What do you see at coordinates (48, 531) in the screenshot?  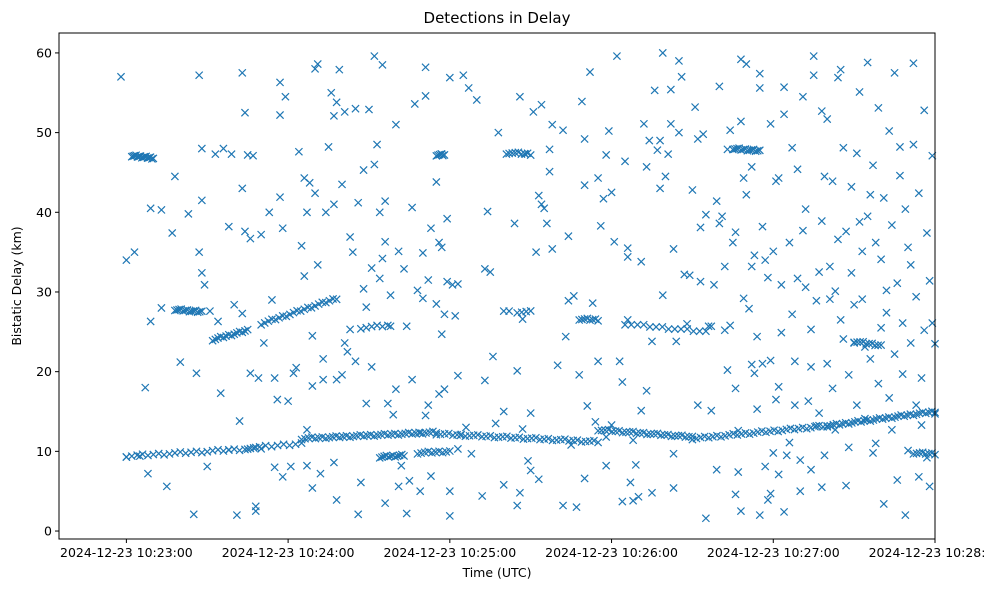 I see `y-tick-label-0: 0` at bounding box center [48, 531].